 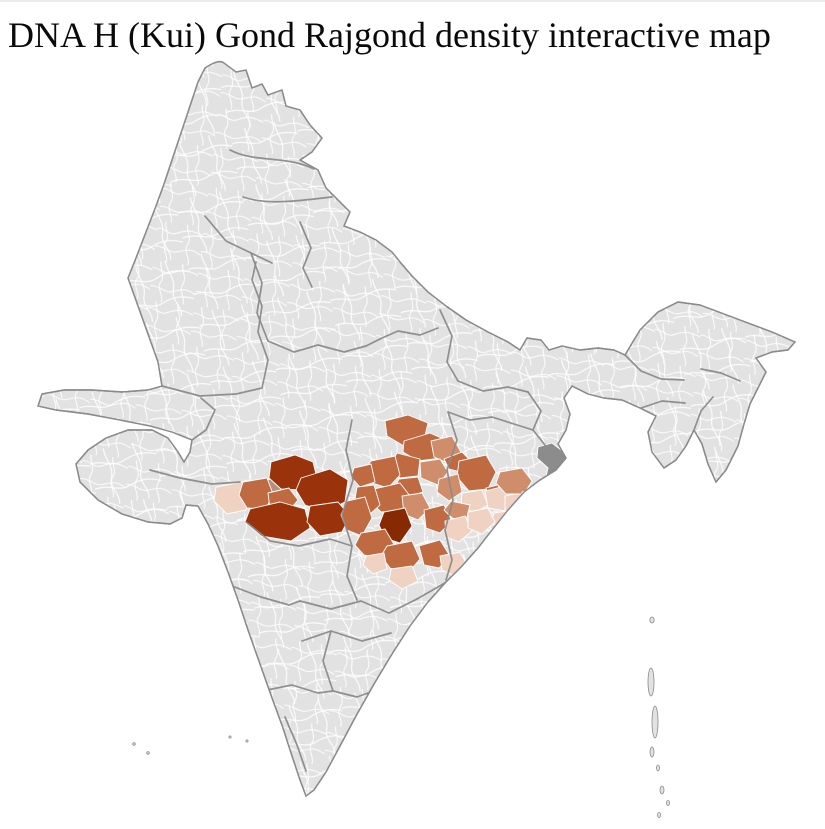 I want to click on top-hairline, so click(x=412, y=1).